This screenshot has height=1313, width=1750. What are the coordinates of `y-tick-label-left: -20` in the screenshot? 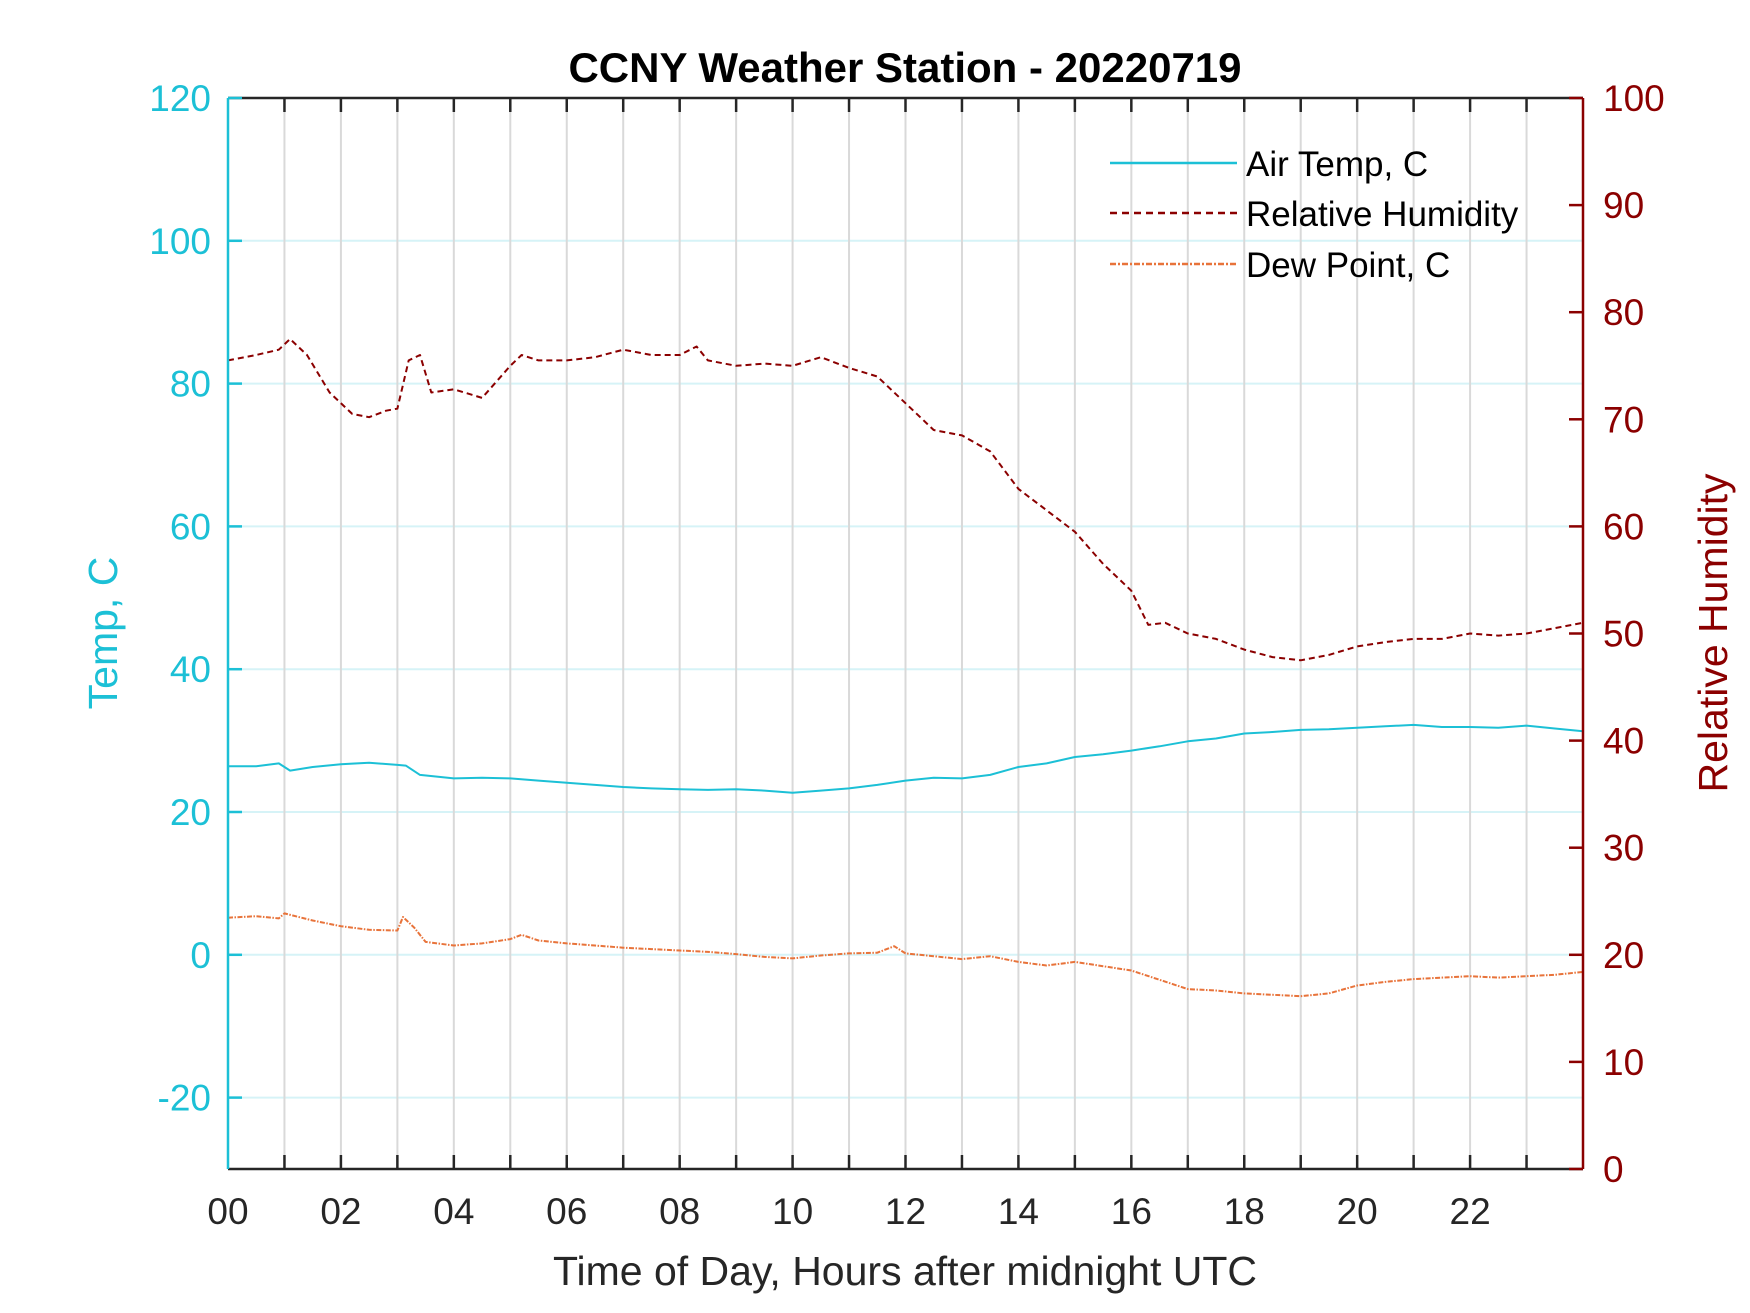 It's located at (184, 1098).